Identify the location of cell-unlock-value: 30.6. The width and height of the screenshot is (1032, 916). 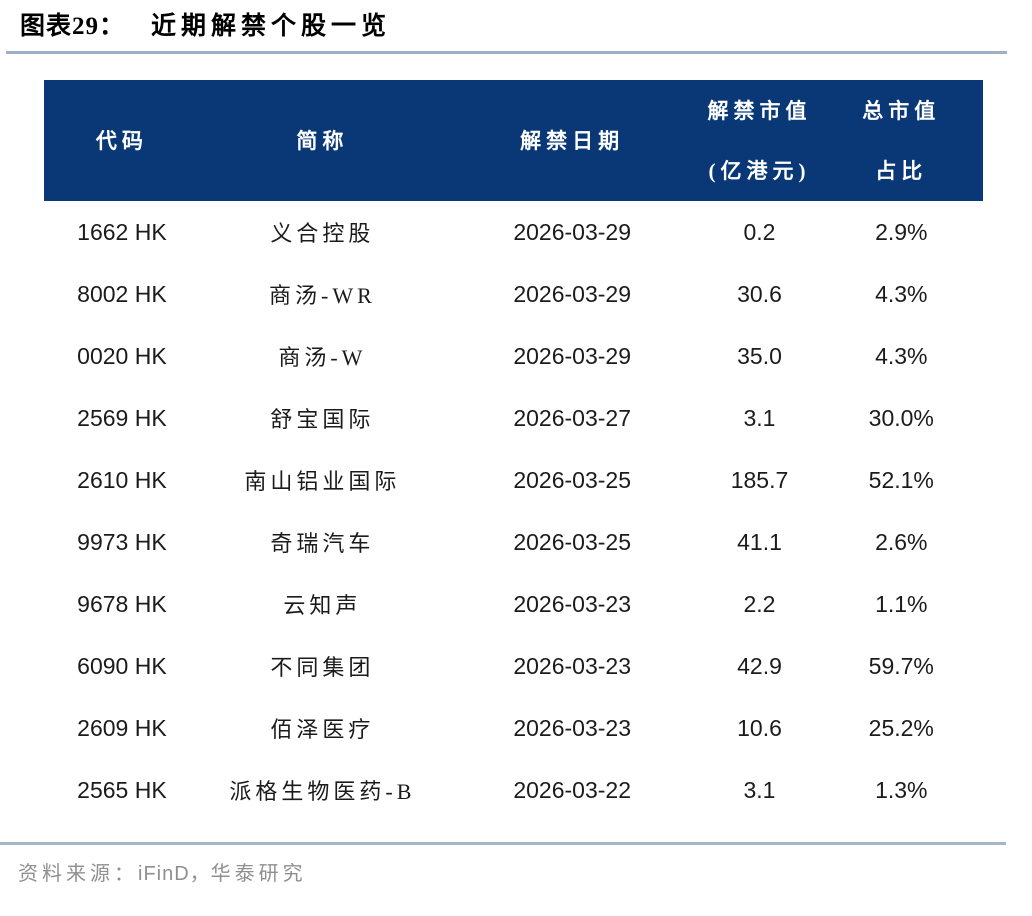
(759, 293).